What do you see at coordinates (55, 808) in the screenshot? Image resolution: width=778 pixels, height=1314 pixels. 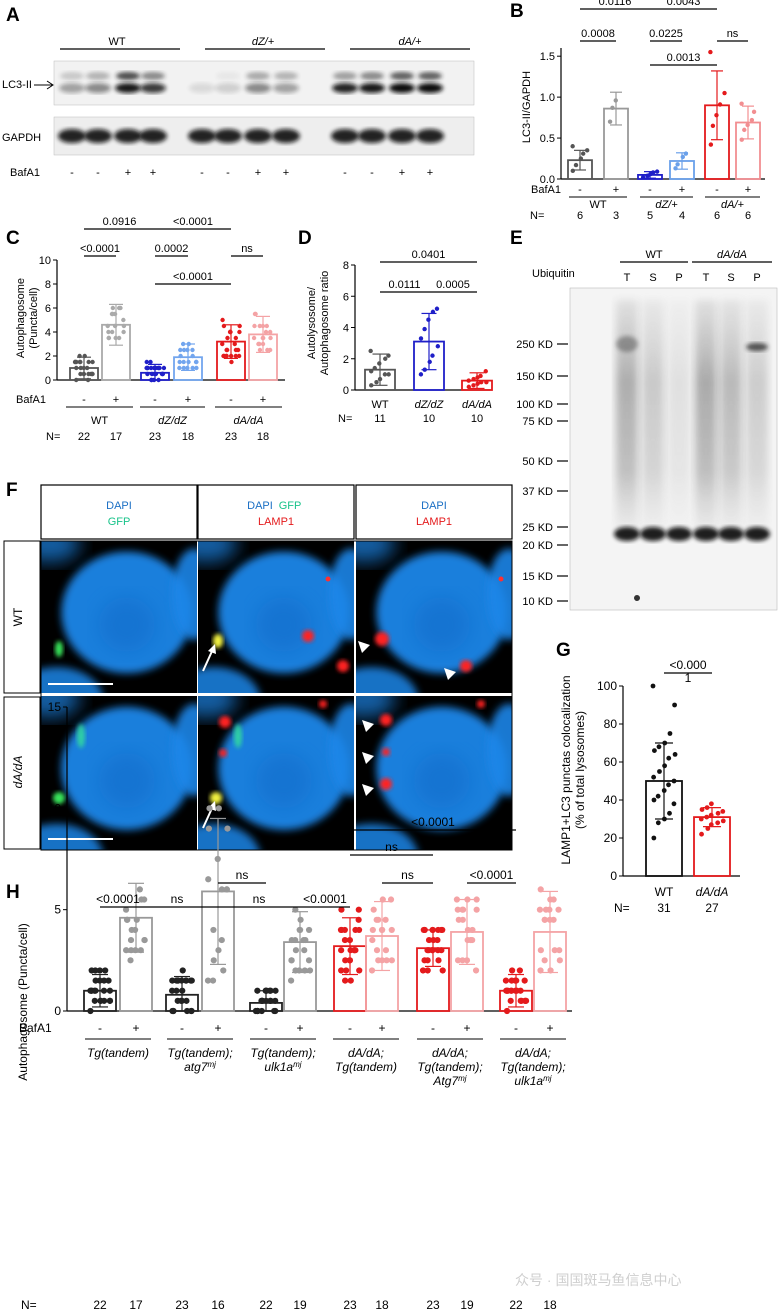 I see `y-tick-label: 10` at bounding box center [55, 808].